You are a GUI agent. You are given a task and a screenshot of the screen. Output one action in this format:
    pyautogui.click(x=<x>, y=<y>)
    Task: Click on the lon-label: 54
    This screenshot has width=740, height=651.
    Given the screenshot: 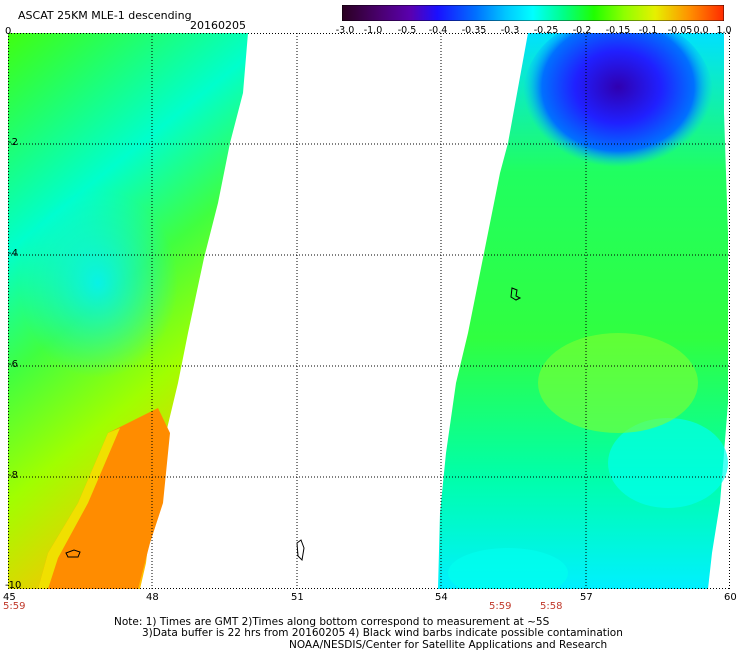 What is the action you would take?
    pyautogui.click(x=441, y=597)
    